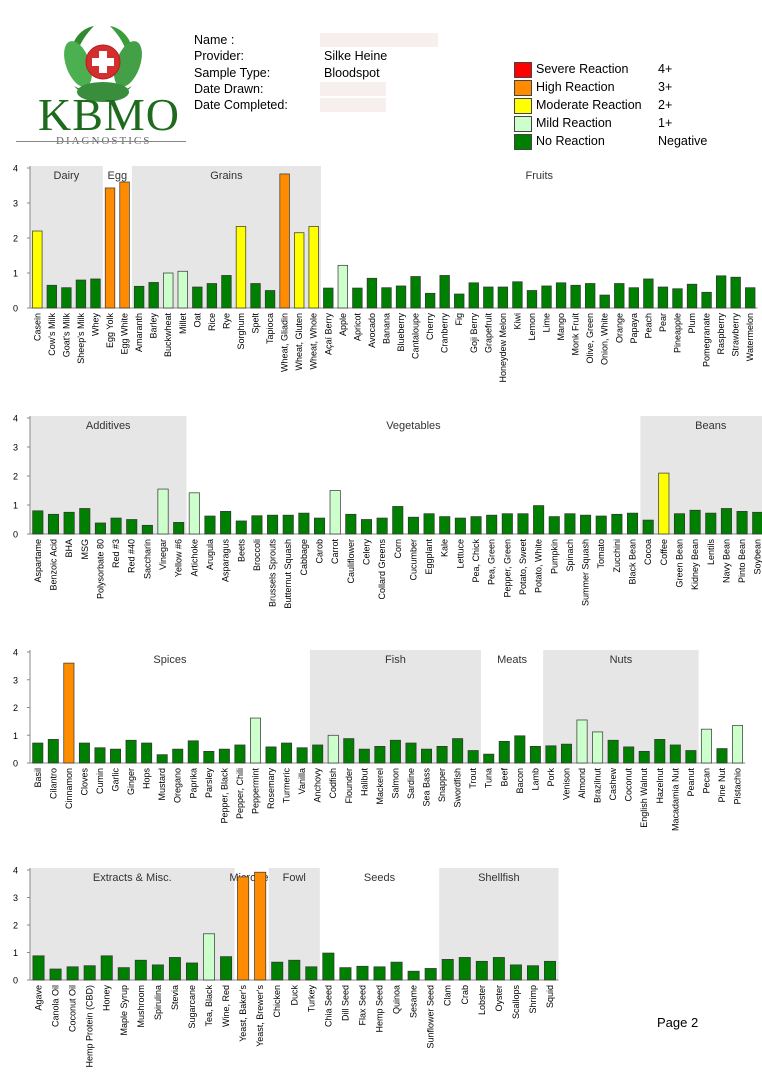 Image resolution: width=762 pixels, height=1080 pixels. What do you see at coordinates (395, 783) in the screenshot?
I see `category-label: Salmon` at bounding box center [395, 783].